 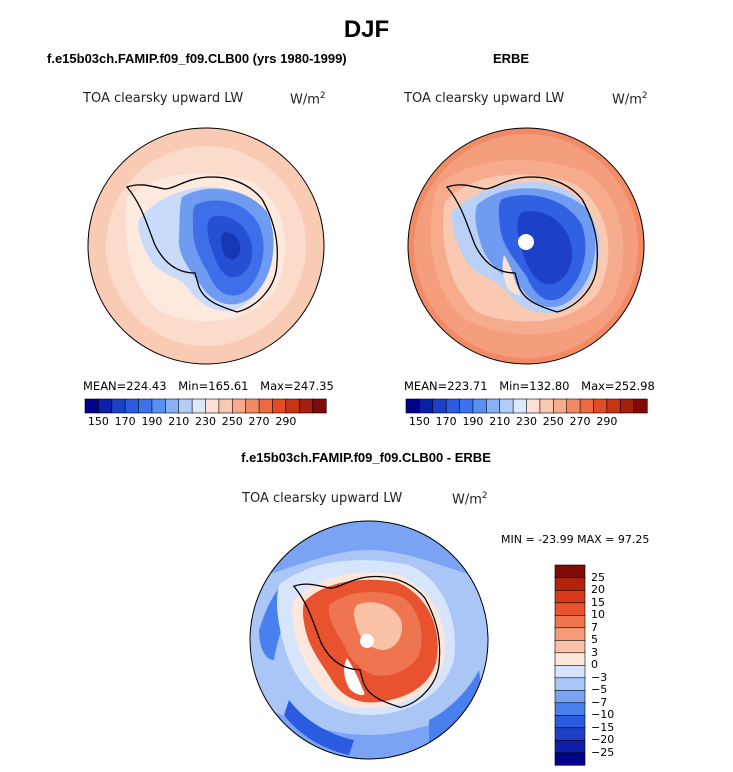 What do you see at coordinates (598, 577) in the screenshot?
I see `panel-3-colorbar-tick-label: 25` at bounding box center [598, 577].